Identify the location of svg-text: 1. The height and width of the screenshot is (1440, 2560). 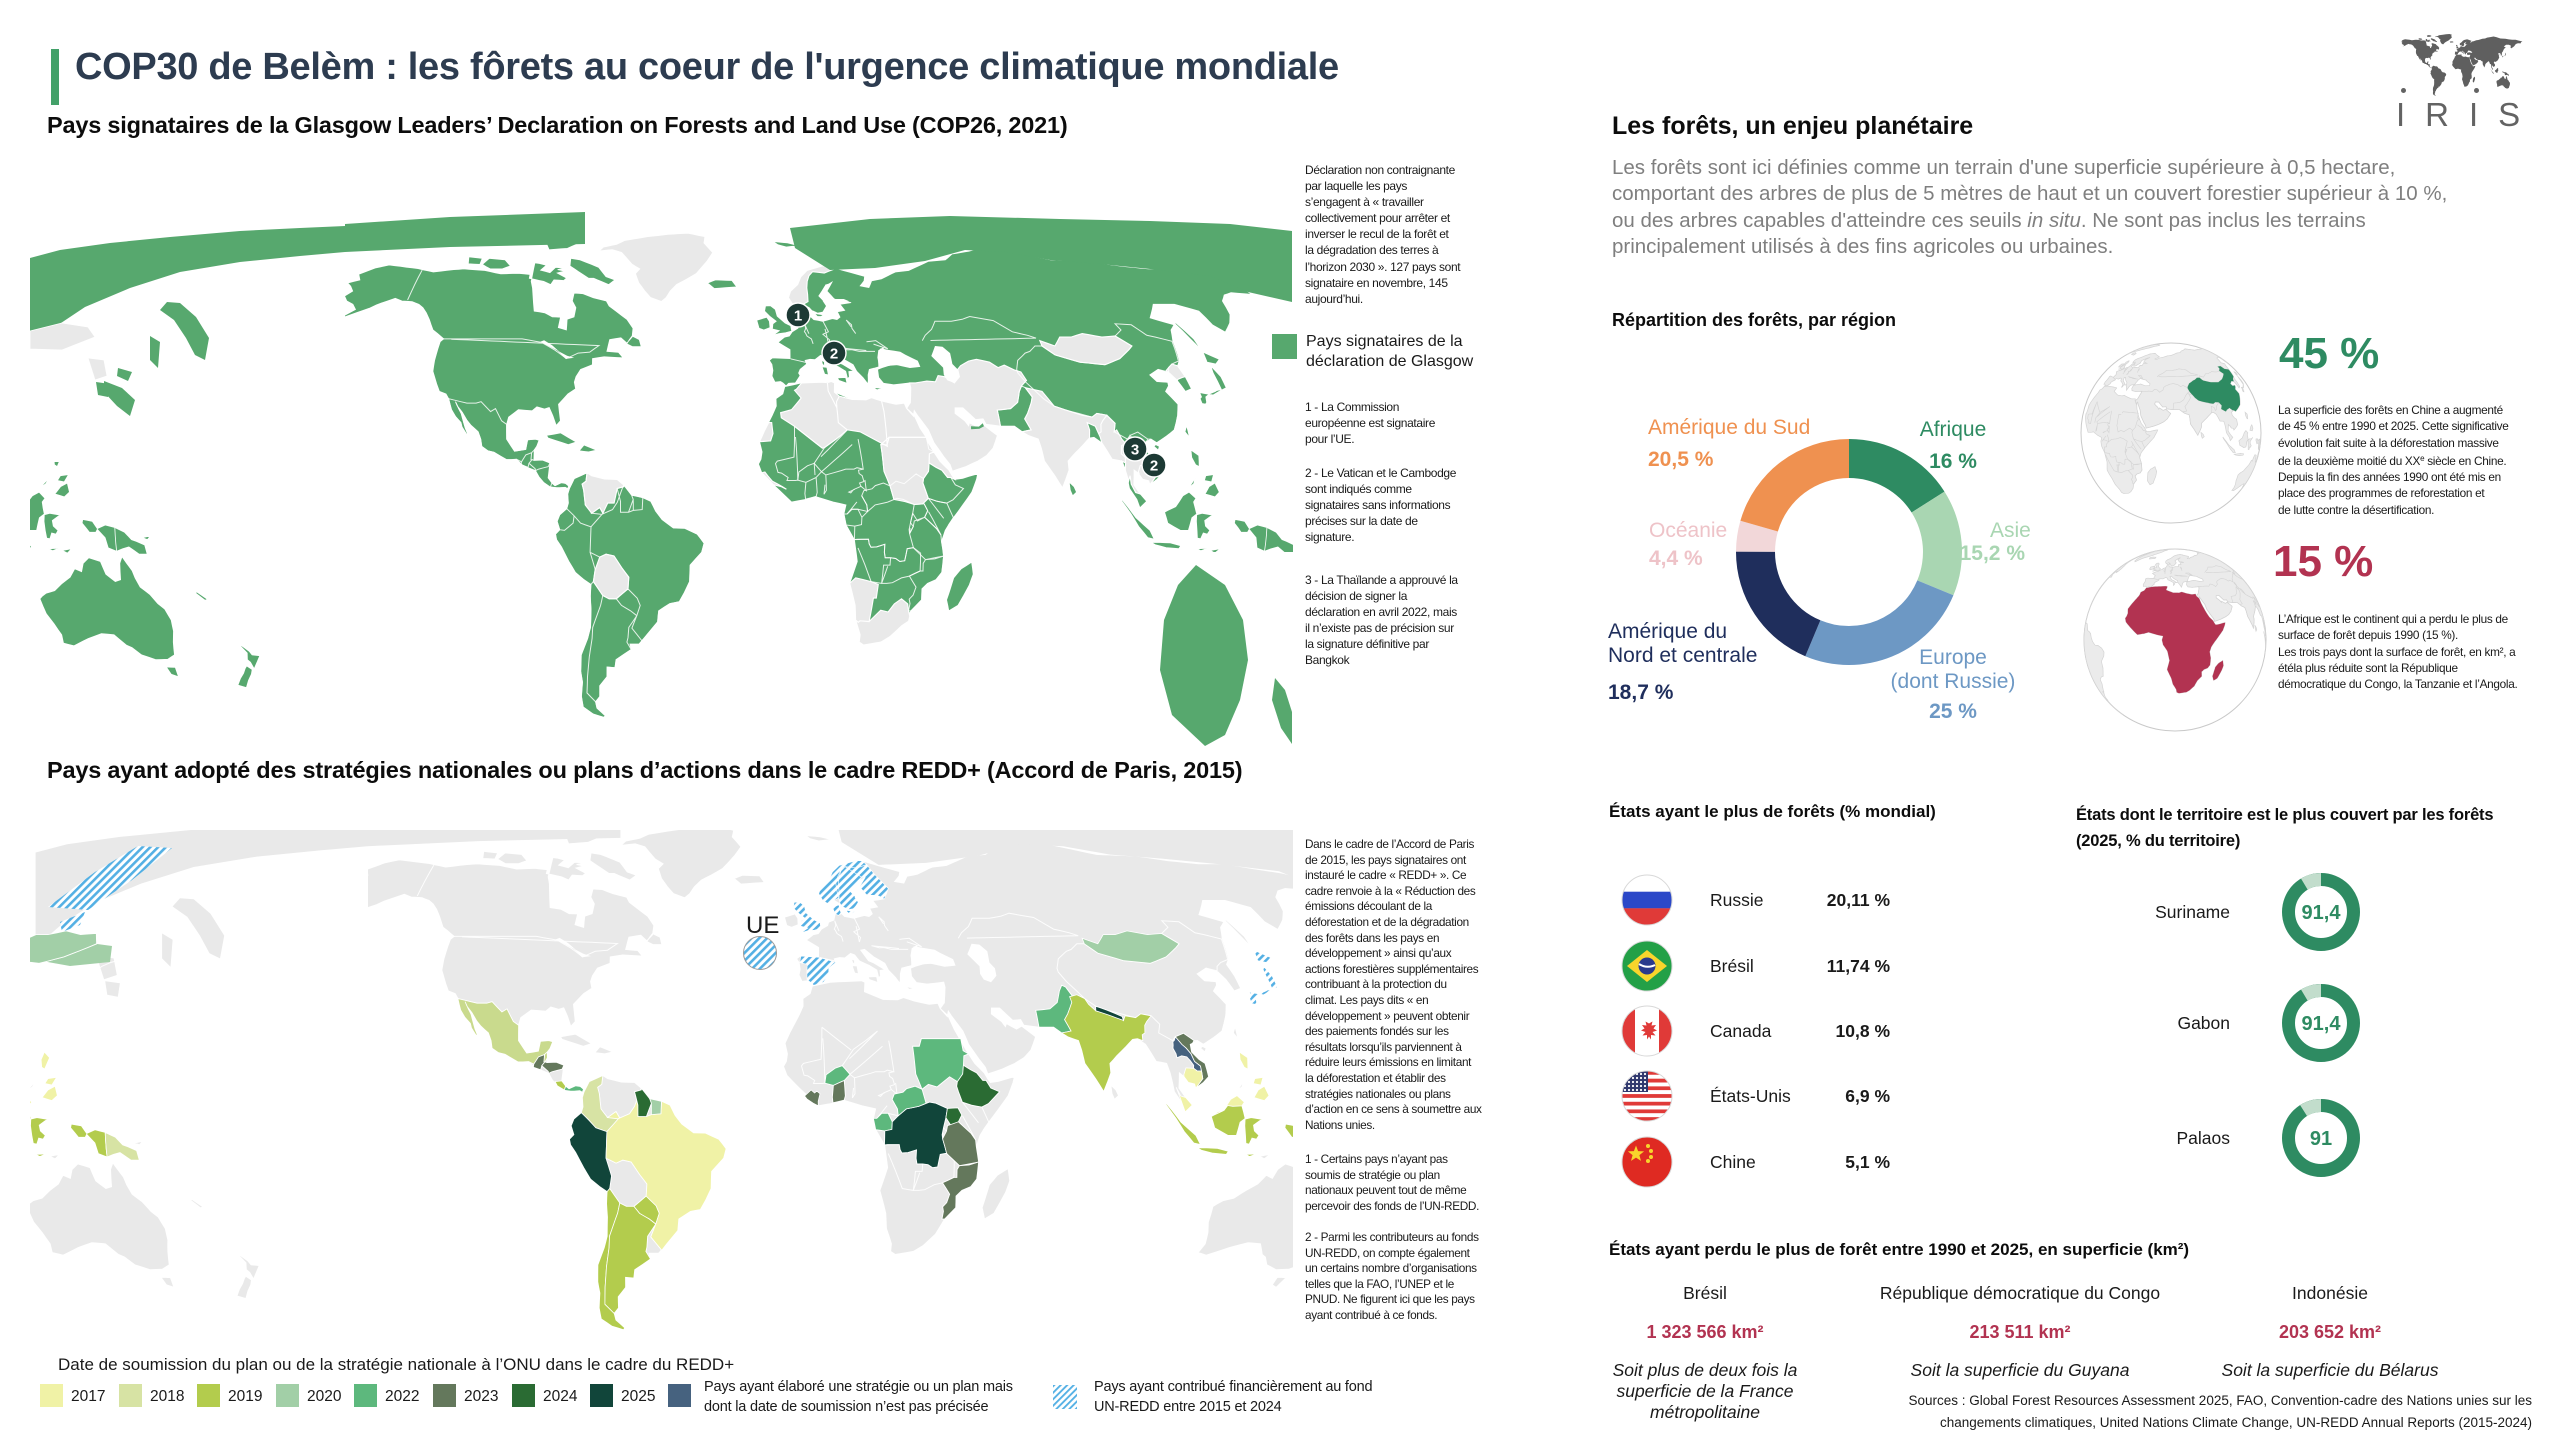
(798, 316).